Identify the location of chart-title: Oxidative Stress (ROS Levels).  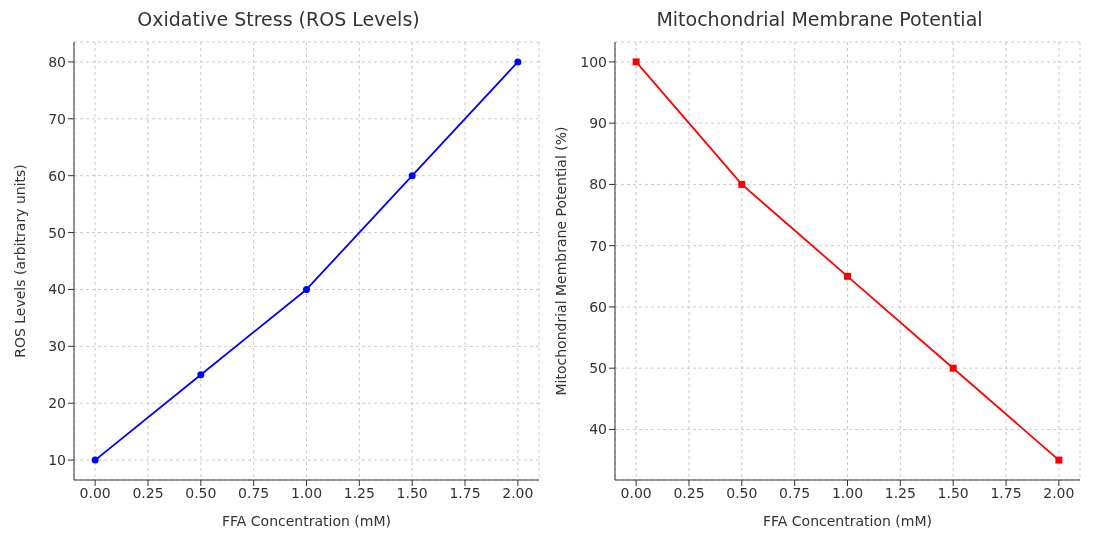
(278, 20).